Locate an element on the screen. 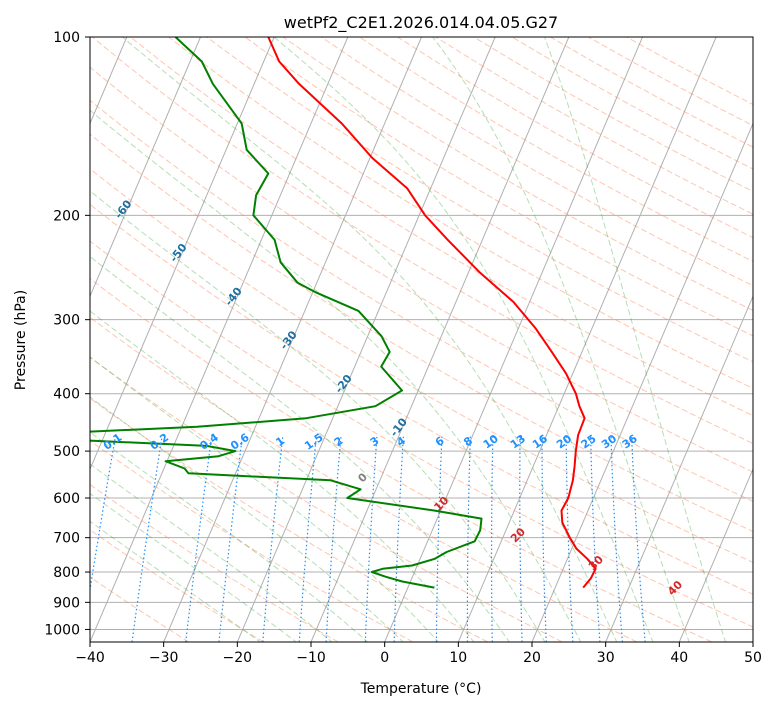  y-tick-label: 600 is located at coordinates (66, 499).